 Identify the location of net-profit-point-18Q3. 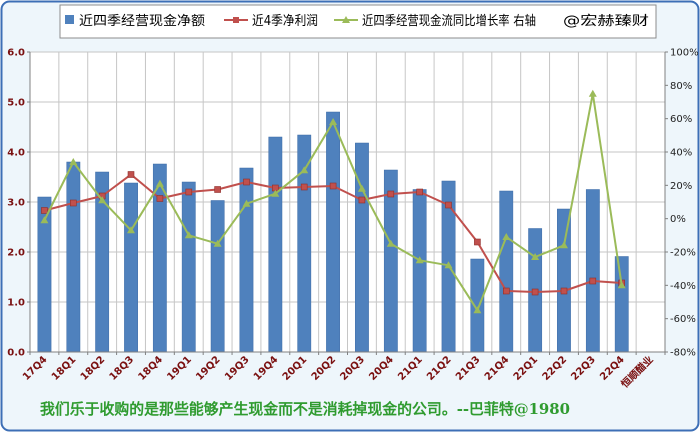
(131, 174).